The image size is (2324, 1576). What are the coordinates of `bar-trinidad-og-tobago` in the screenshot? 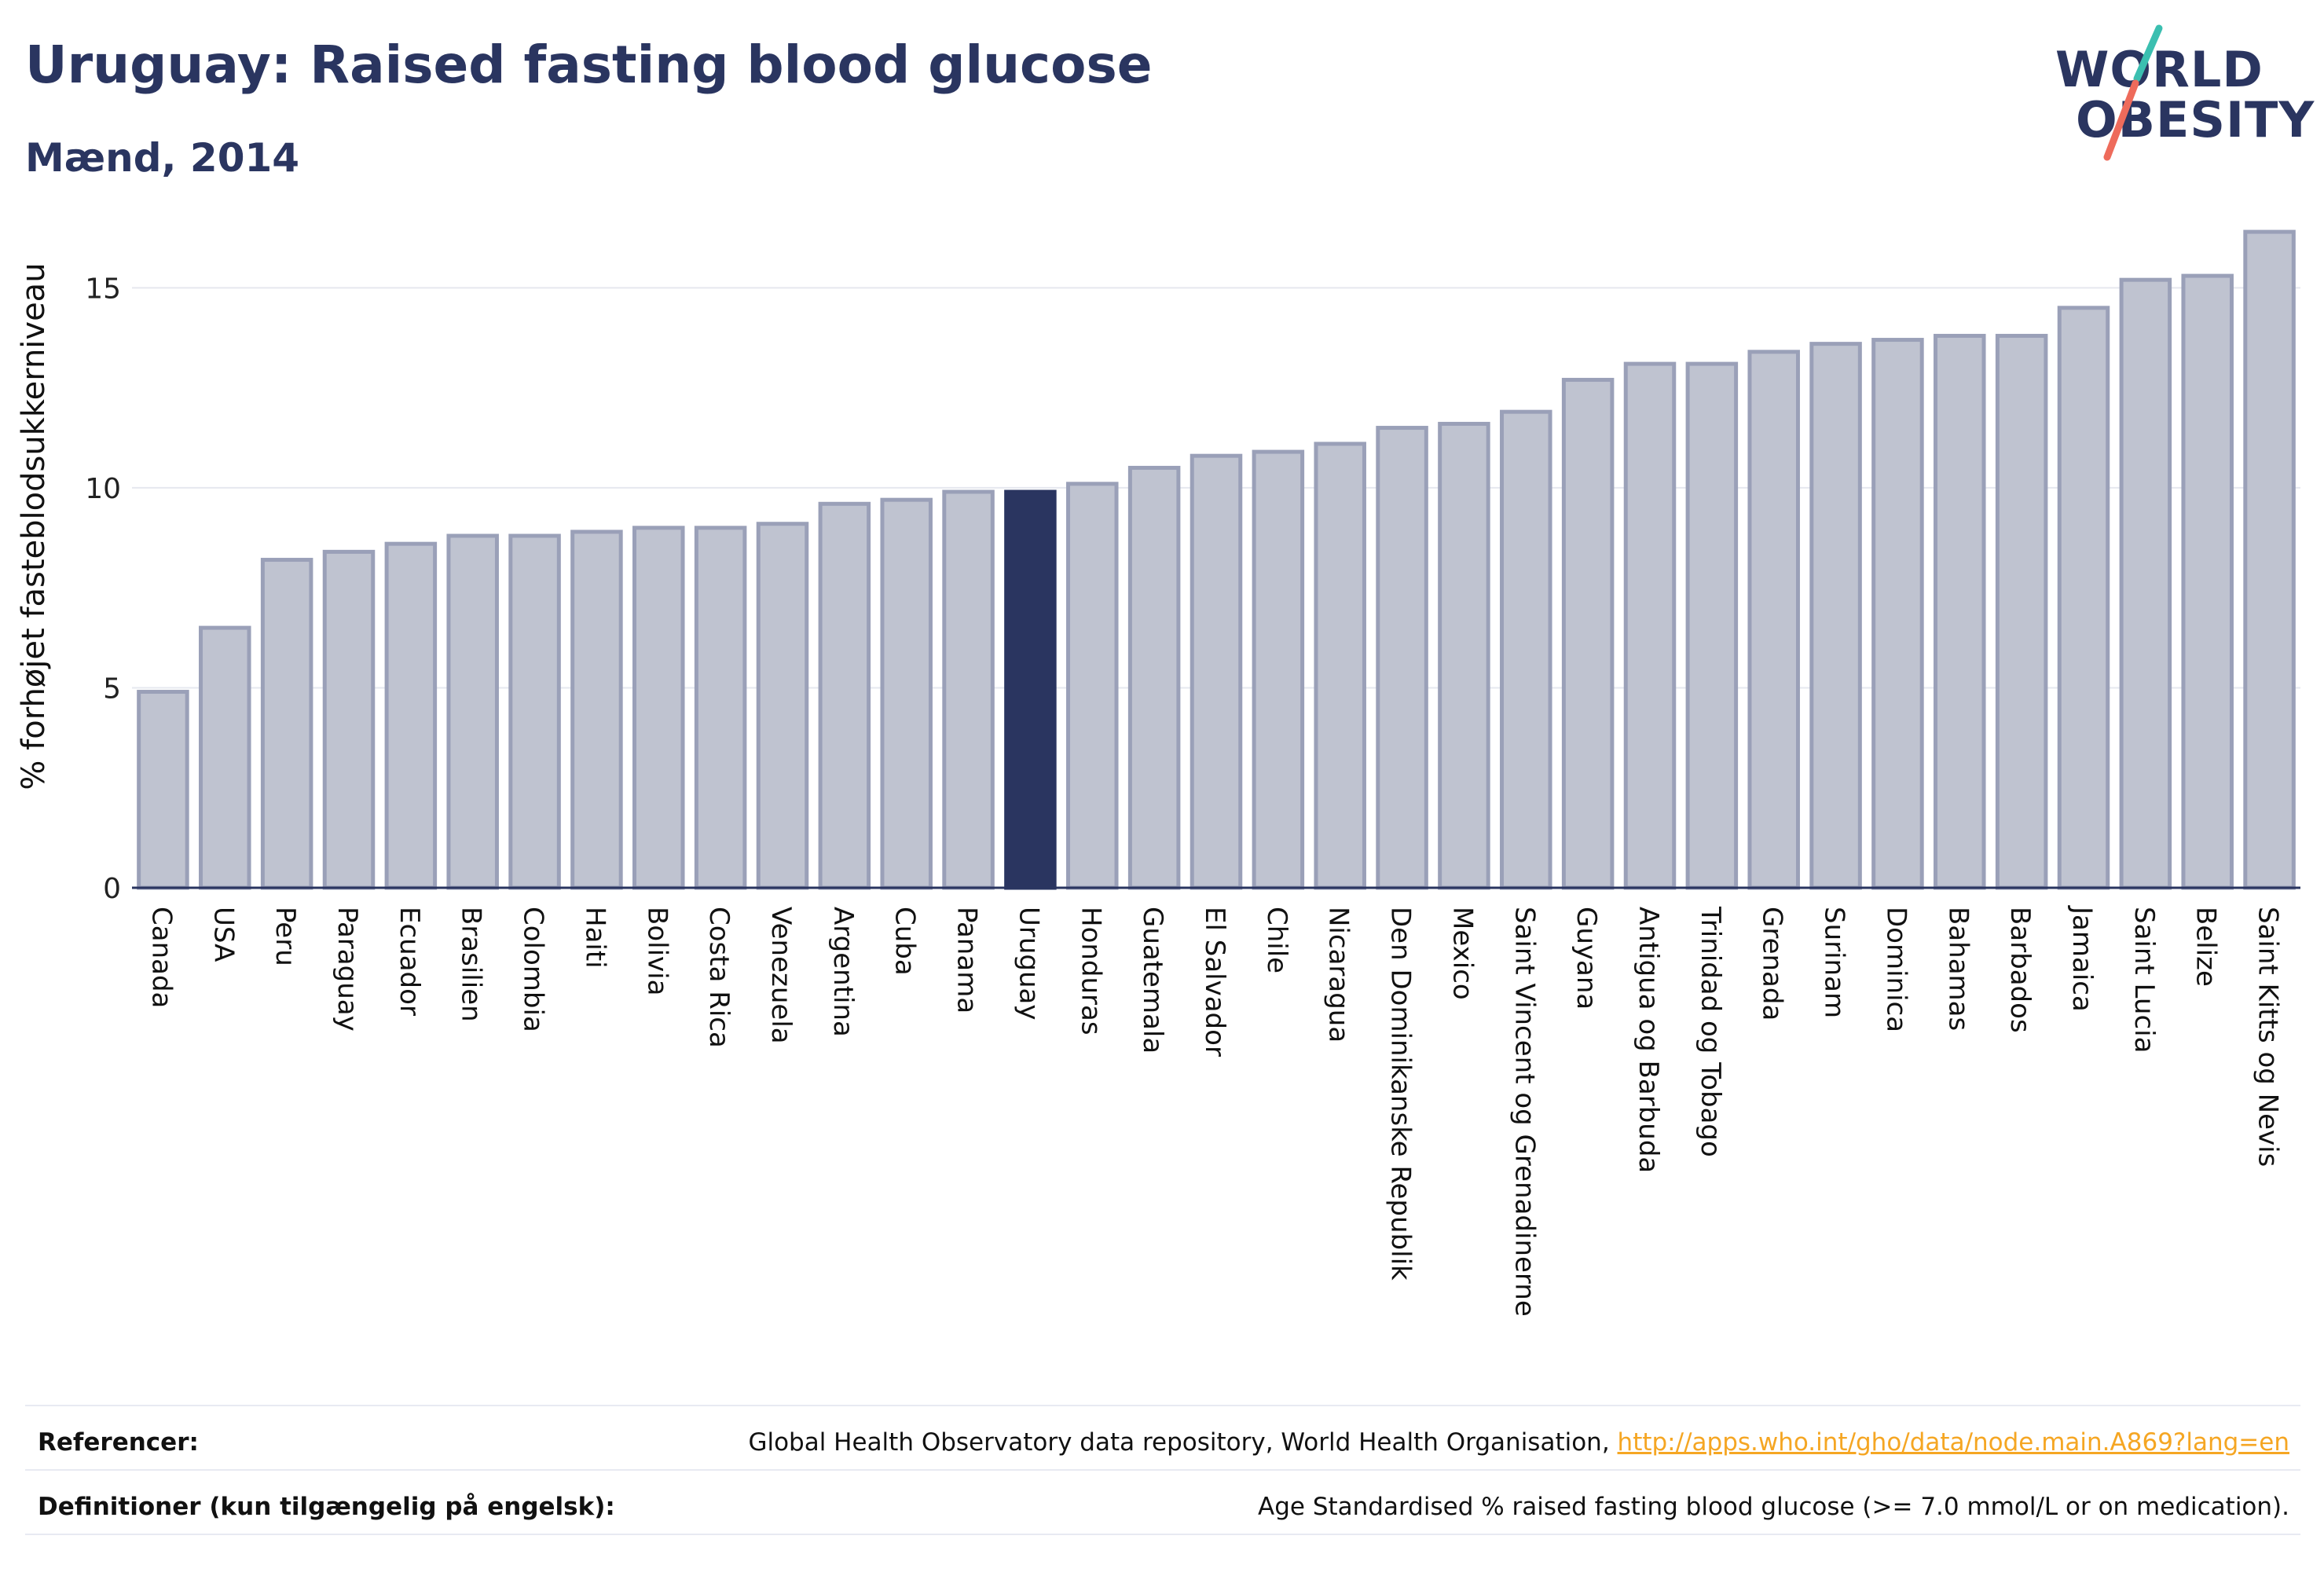 It's located at (1712, 625).